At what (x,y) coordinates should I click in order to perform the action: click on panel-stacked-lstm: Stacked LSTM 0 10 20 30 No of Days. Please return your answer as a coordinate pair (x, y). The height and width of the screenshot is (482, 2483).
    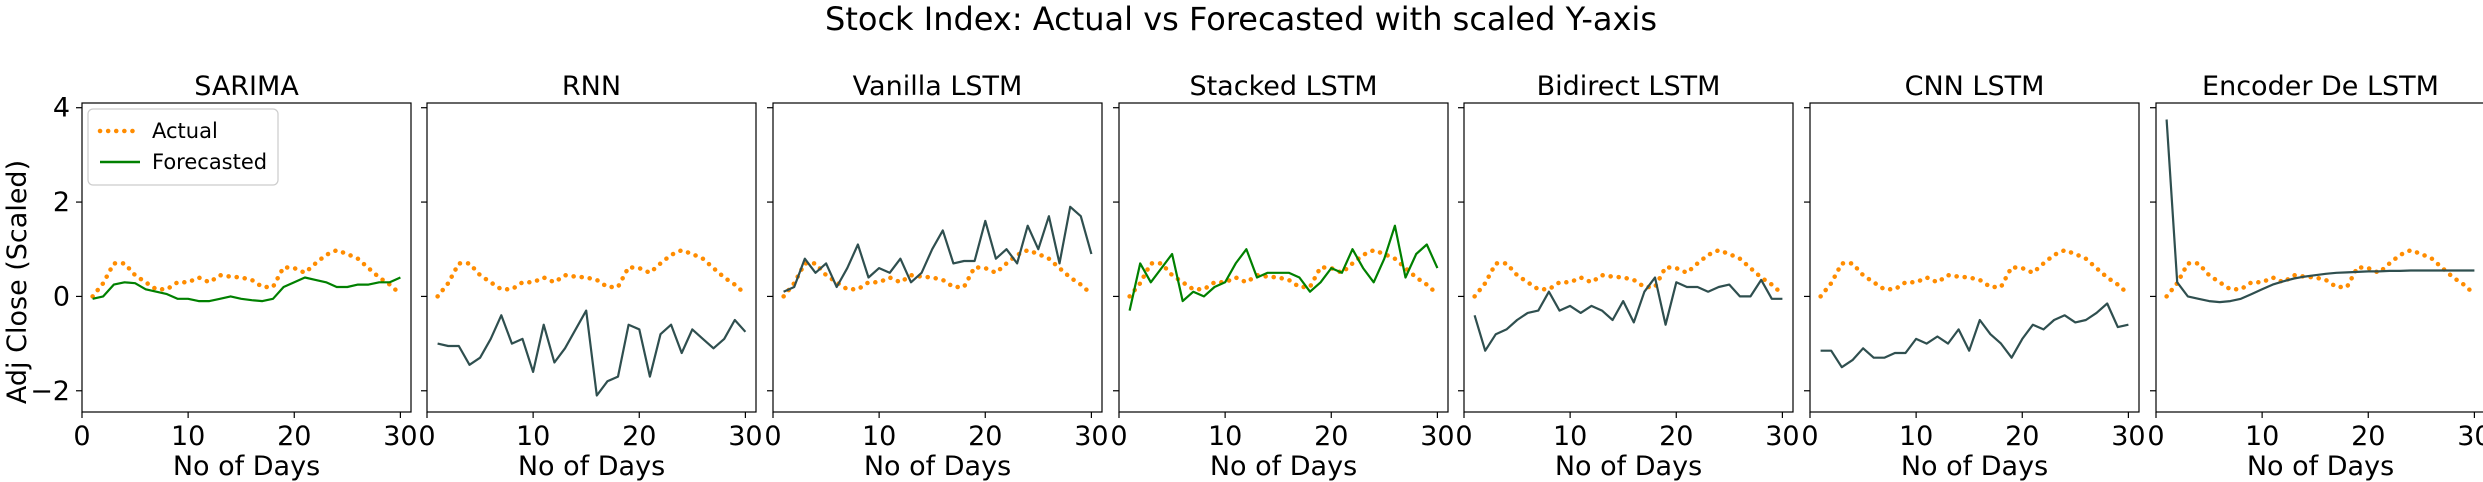
    Looking at the image, I should click on (1282, 276).